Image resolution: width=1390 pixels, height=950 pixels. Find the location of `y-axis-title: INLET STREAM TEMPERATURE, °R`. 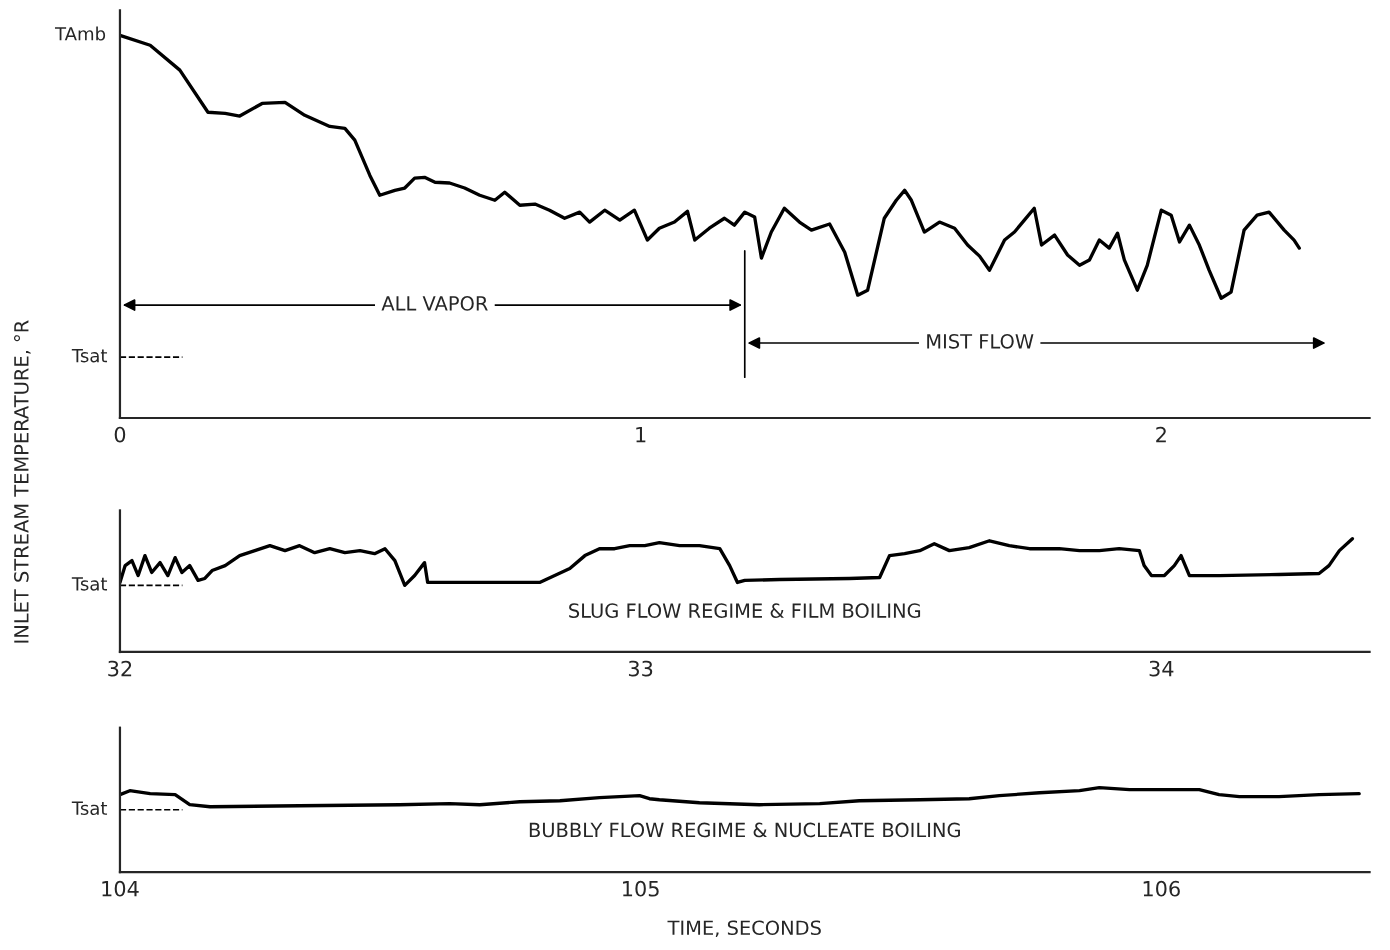

y-axis-title: INLET STREAM TEMPERATURE, °R is located at coordinates (22, 481).